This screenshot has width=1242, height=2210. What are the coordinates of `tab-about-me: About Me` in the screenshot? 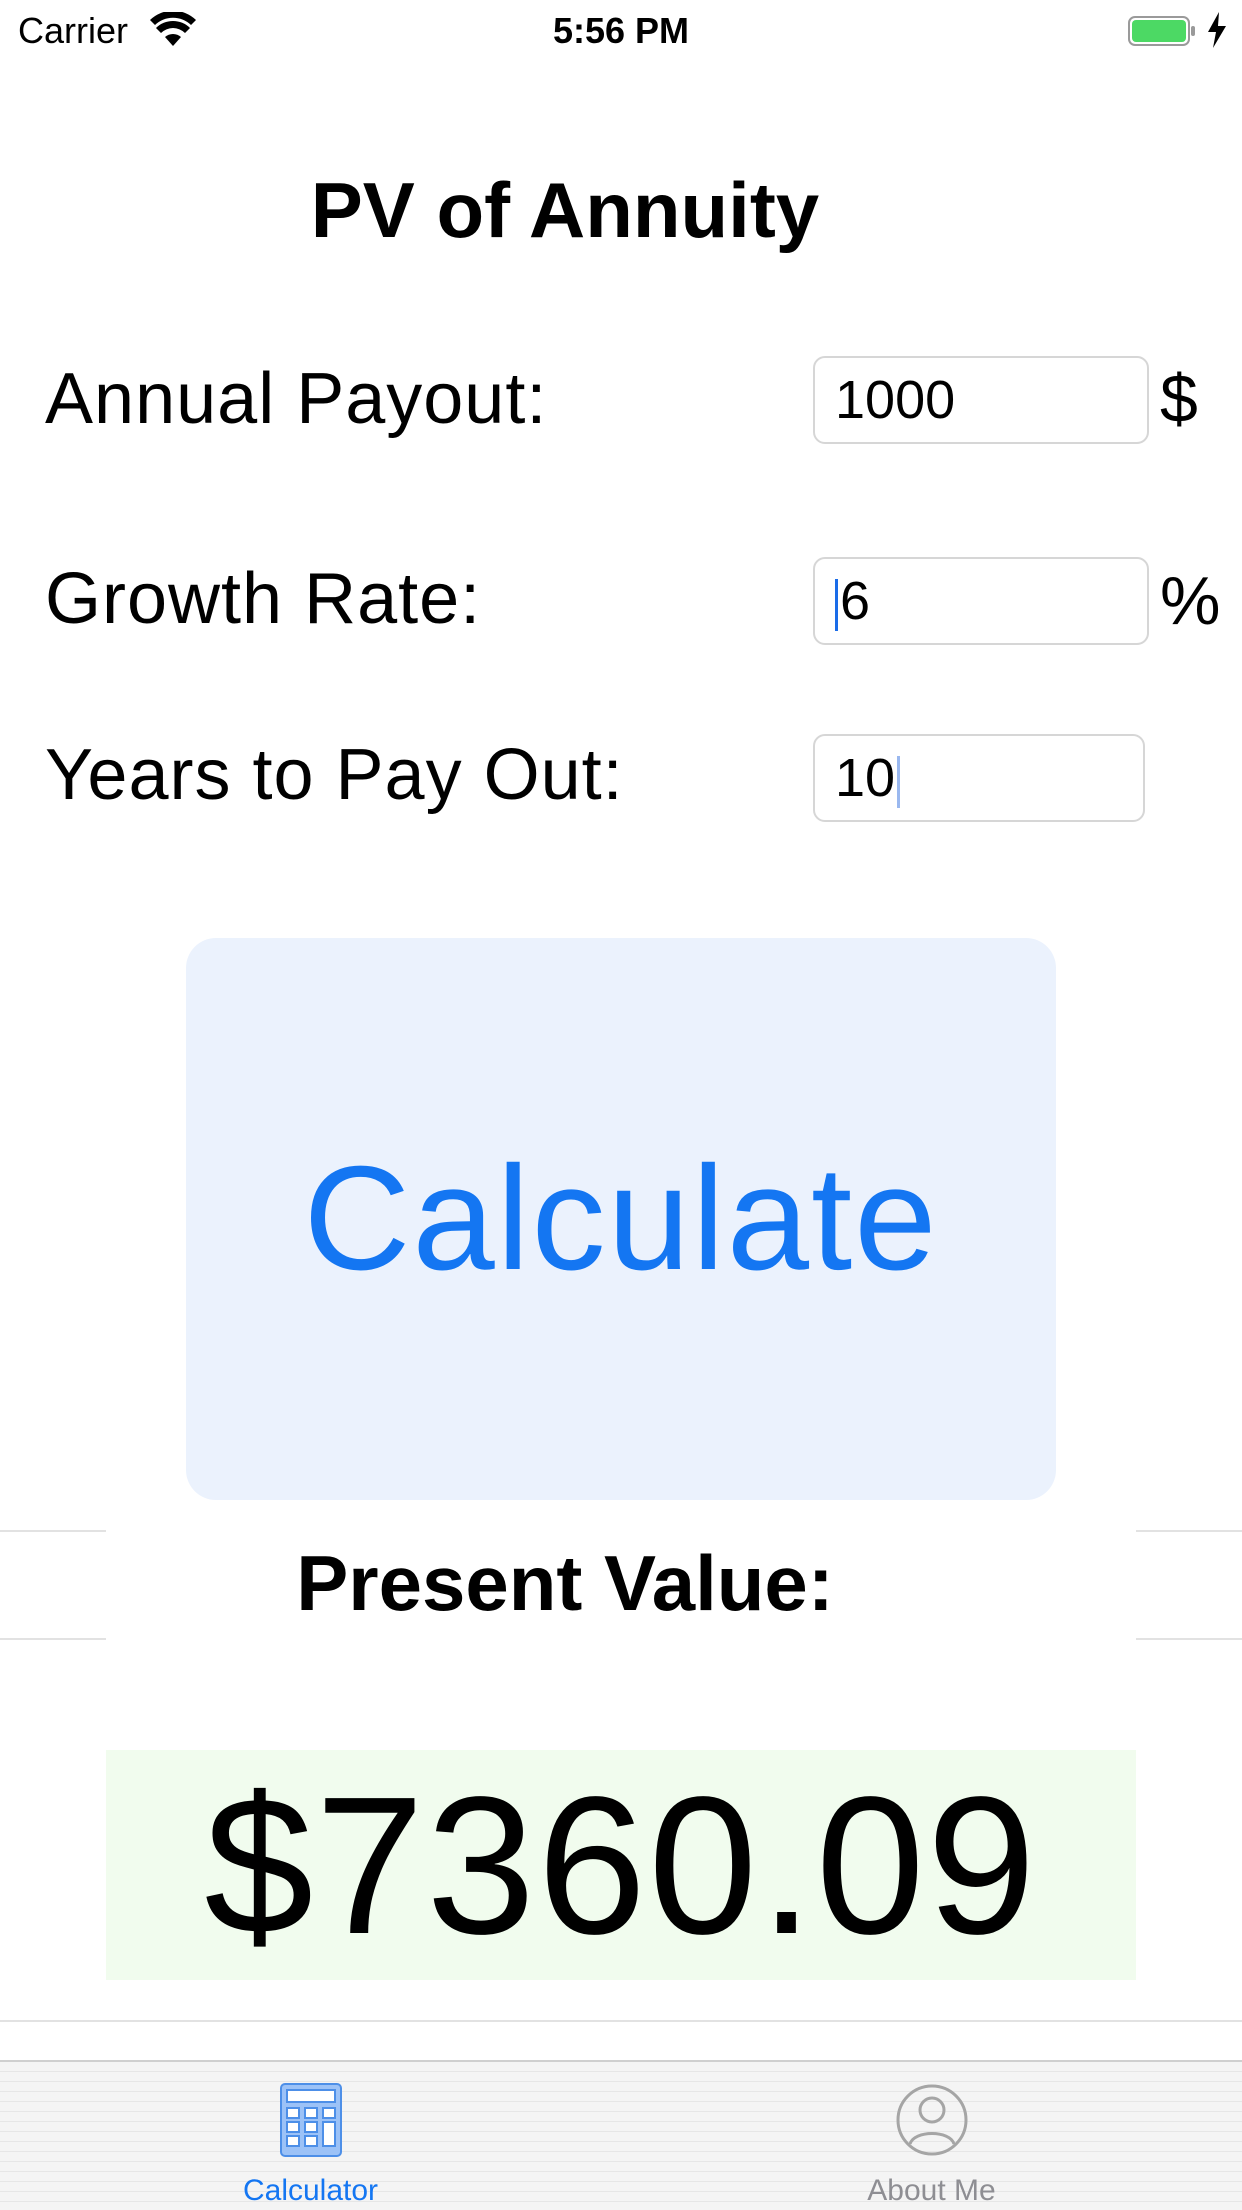 It's located at (931, 2136).